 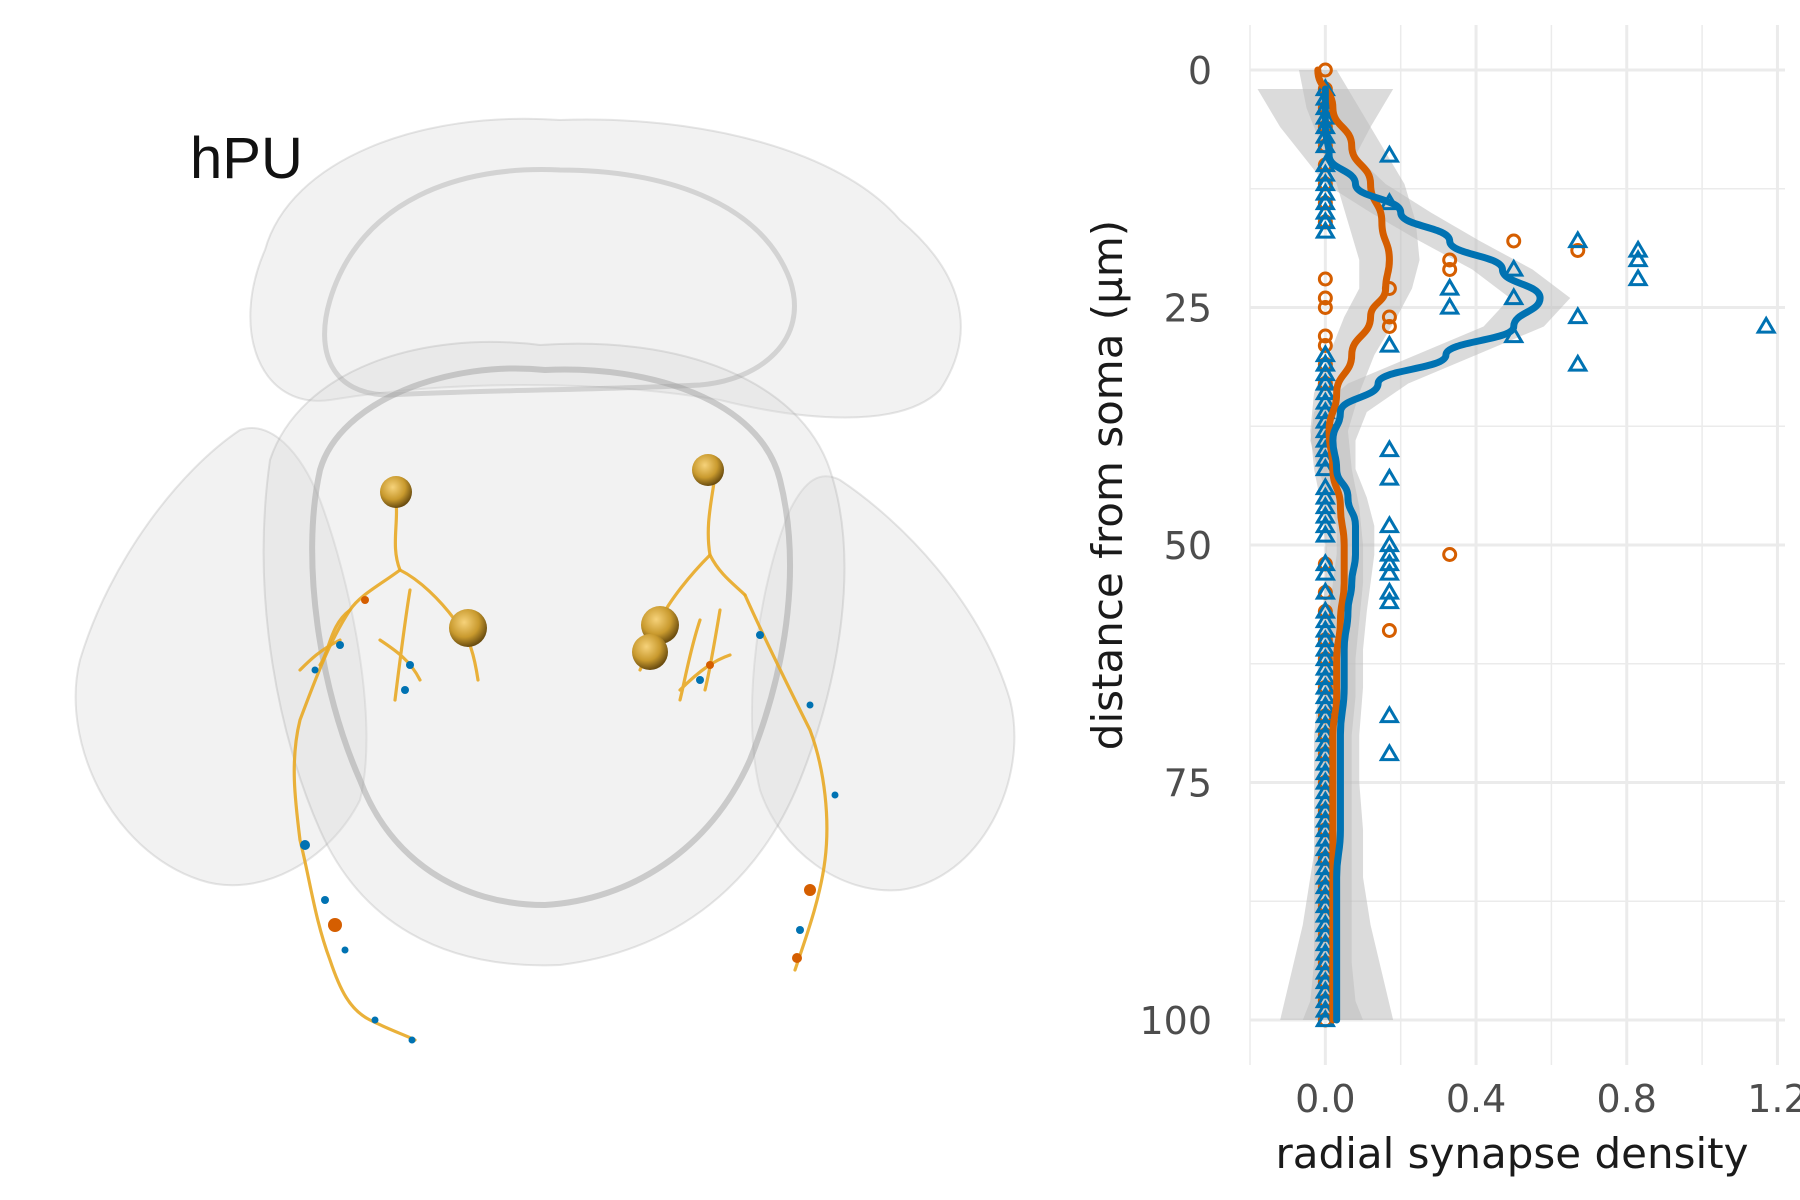 I want to click on smooth-curve, so click(x=1432, y=554).